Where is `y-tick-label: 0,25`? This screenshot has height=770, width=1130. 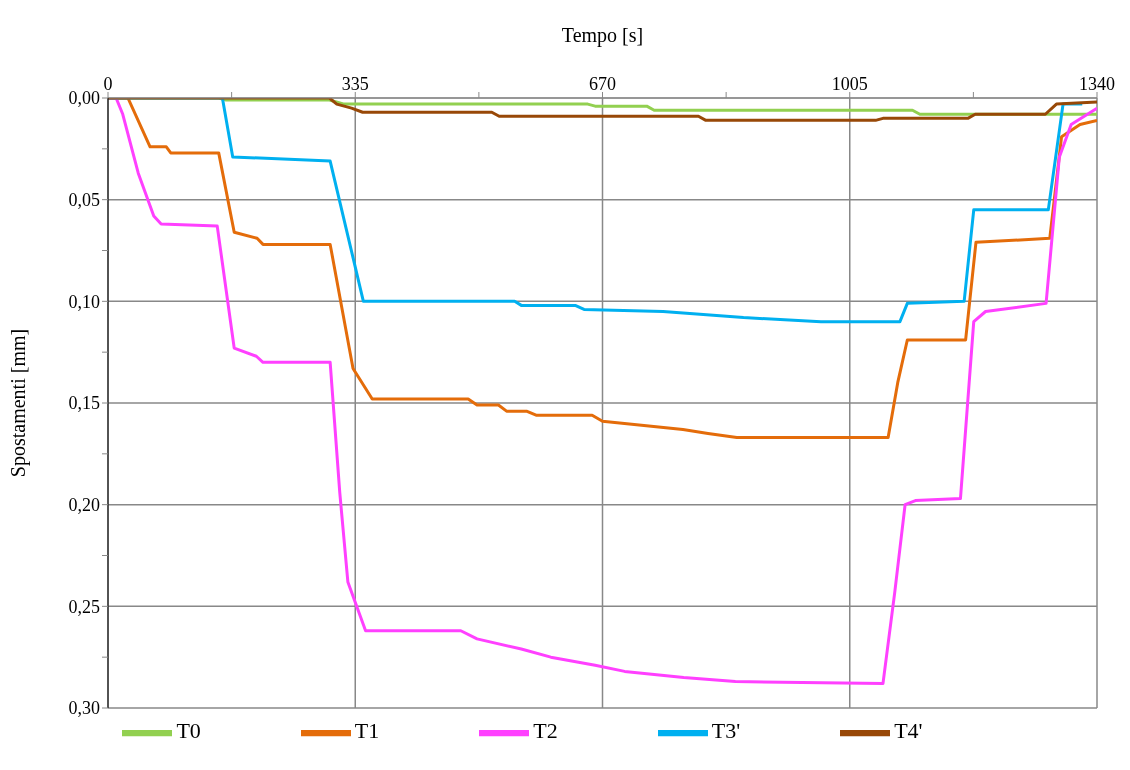
y-tick-label: 0,25 is located at coordinates (84, 606).